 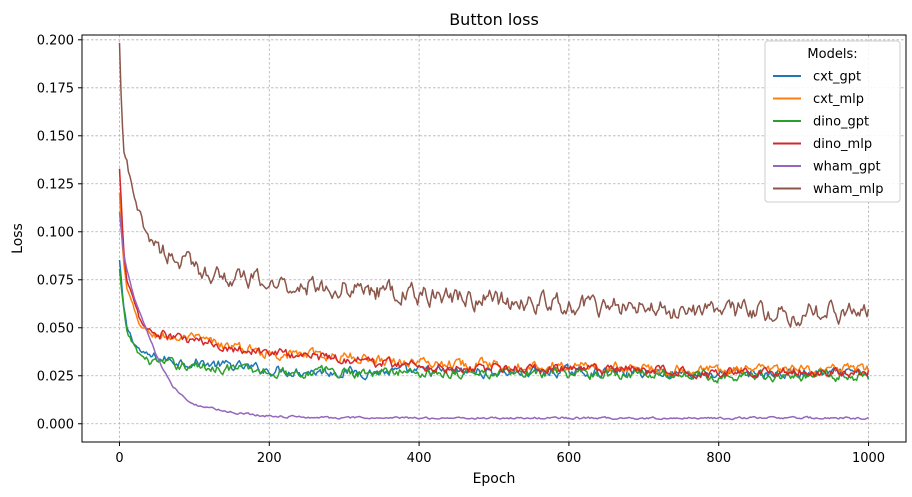 What do you see at coordinates (55, 232) in the screenshot?
I see `y-tick-label: 0.100` at bounding box center [55, 232].